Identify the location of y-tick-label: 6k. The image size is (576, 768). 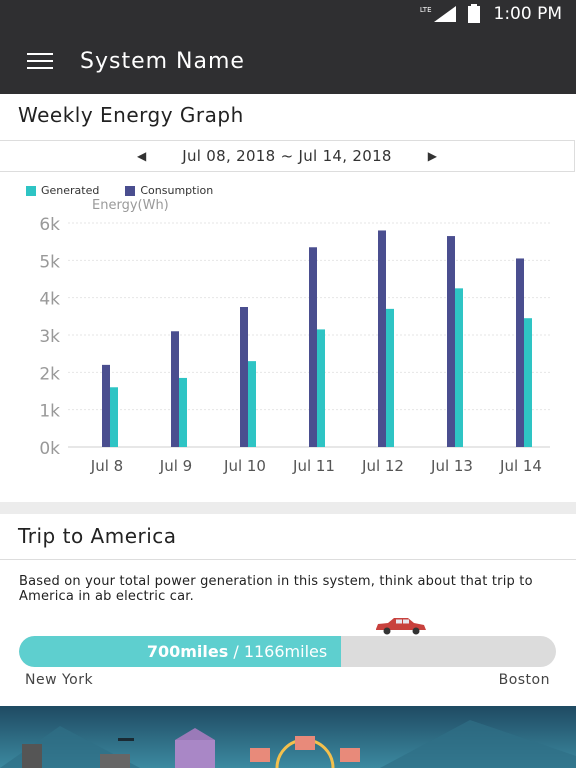
(49, 225).